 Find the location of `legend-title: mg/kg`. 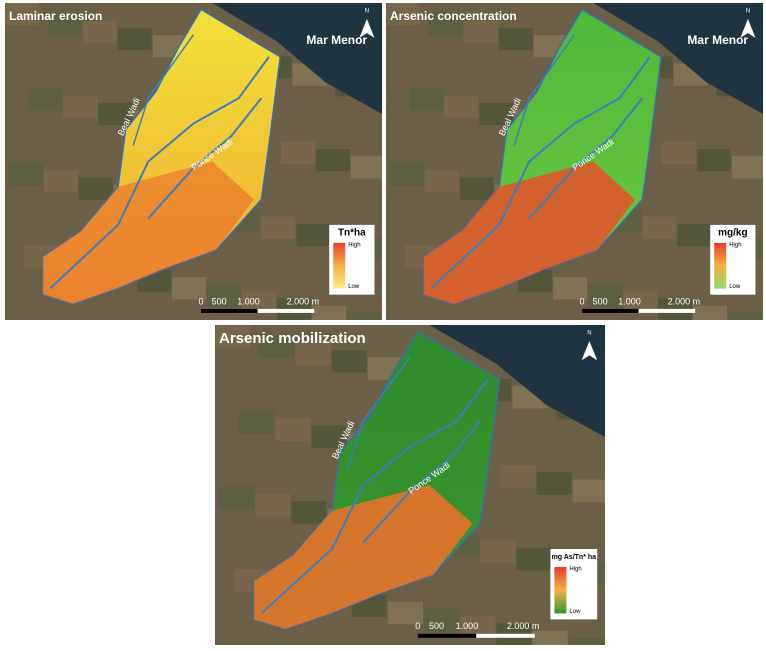

legend-title: mg/kg is located at coordinates (732, 233).